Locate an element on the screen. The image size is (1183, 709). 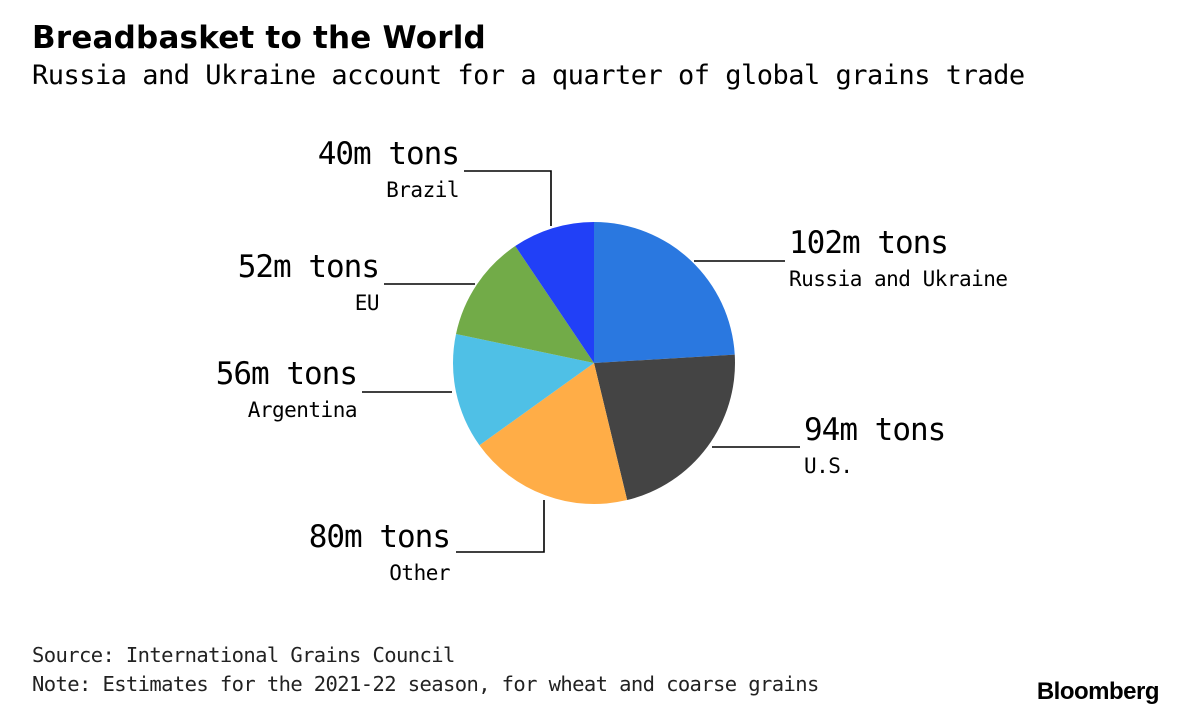
leader-line-other is located at coordinates (500, 526).